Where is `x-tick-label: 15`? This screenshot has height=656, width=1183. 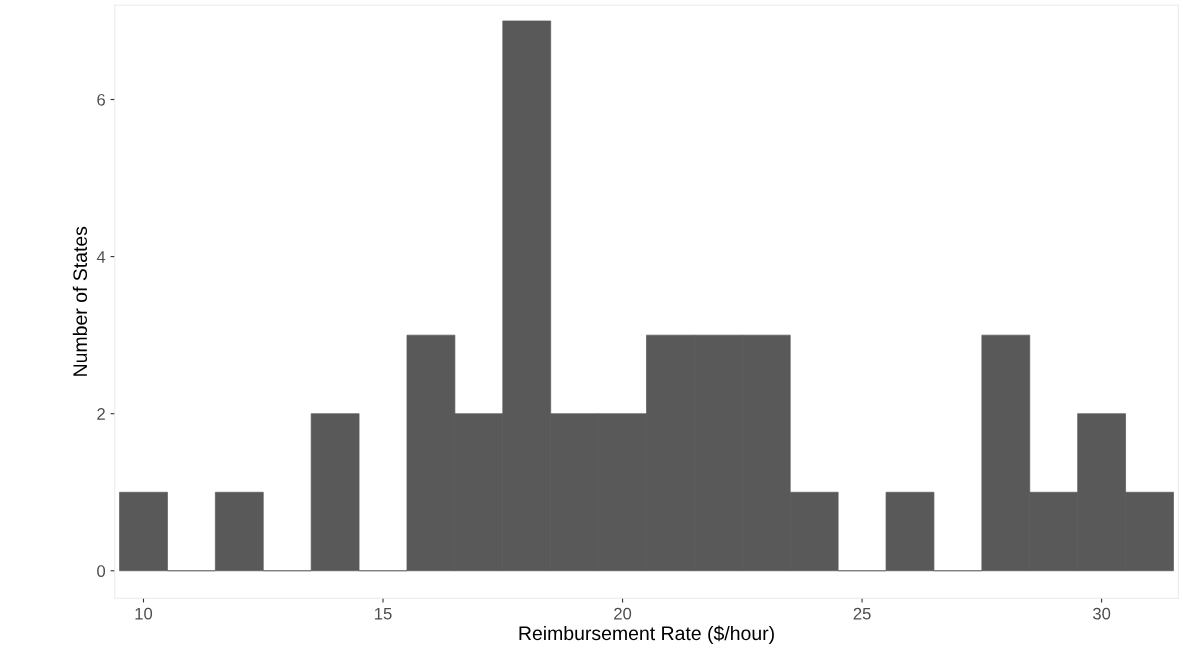
x-tick-label: 15 is located at coordinates (383, 613).